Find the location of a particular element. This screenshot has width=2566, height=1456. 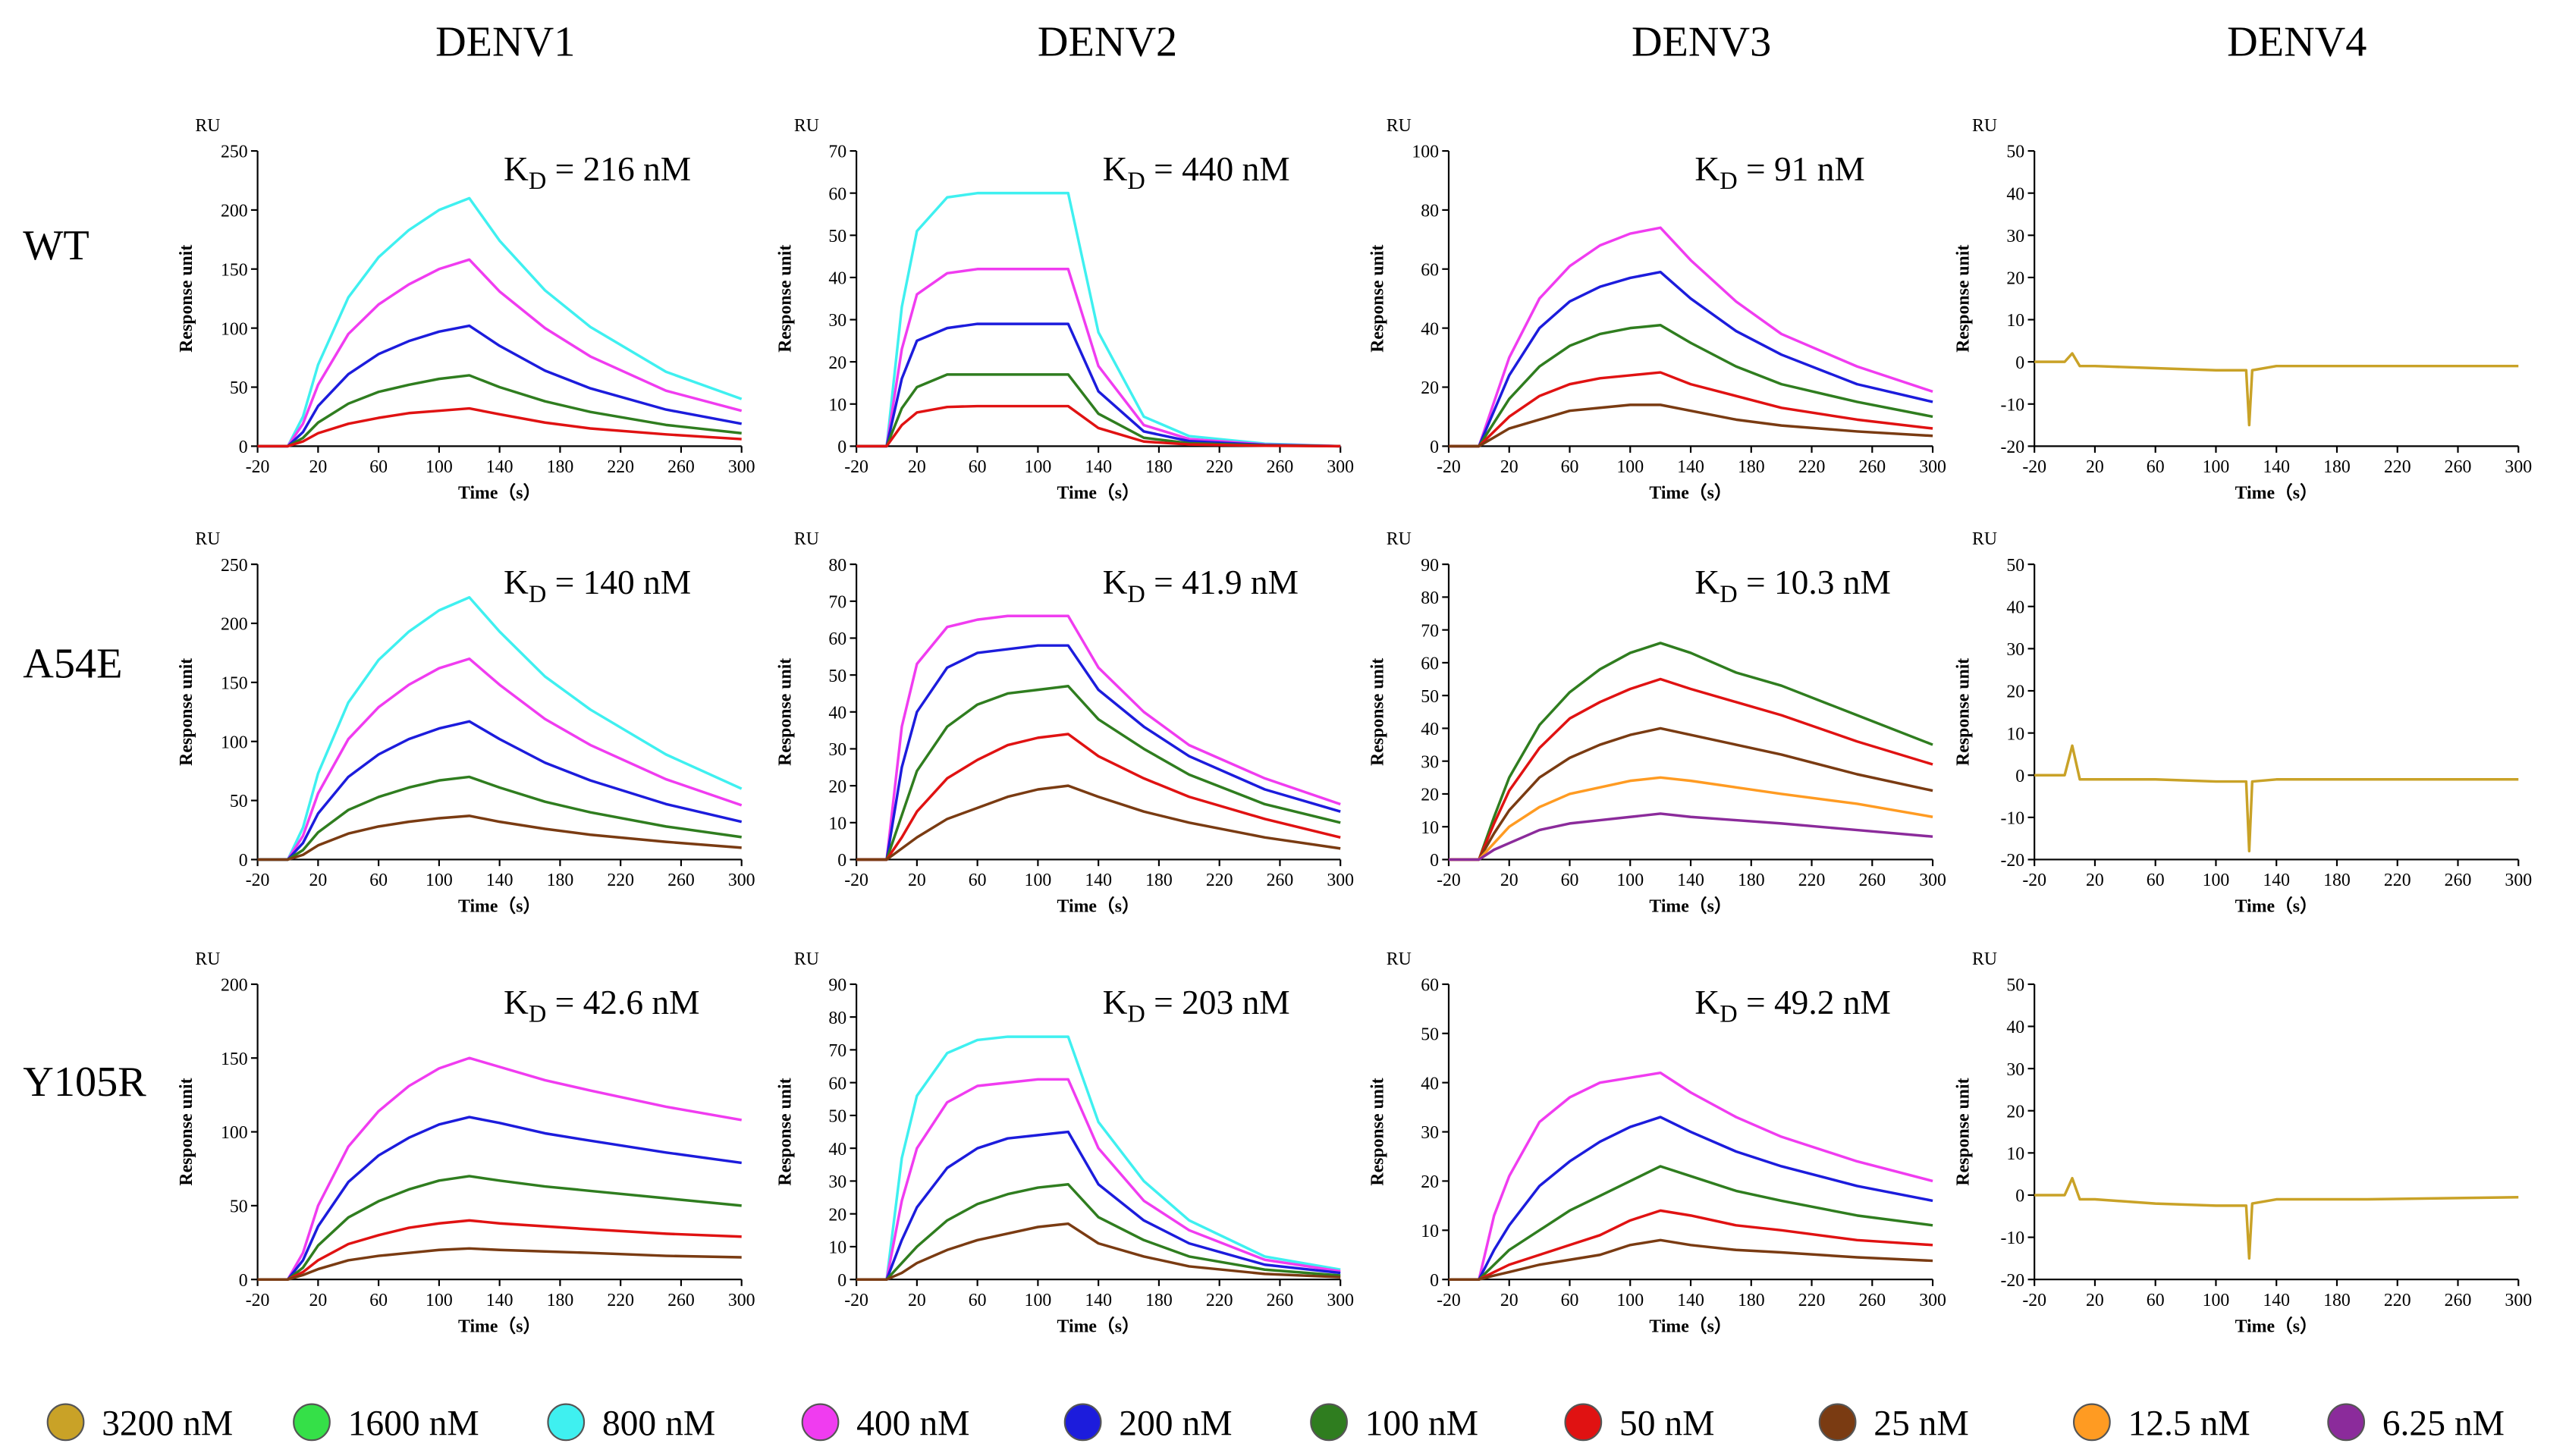

kd-label: KD = 42.6 nM is located at coordinates (601, 1006).